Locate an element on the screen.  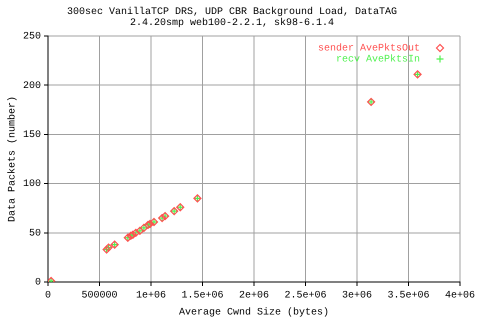
y-tick-label: 100 is located at coordinates (32, 184).